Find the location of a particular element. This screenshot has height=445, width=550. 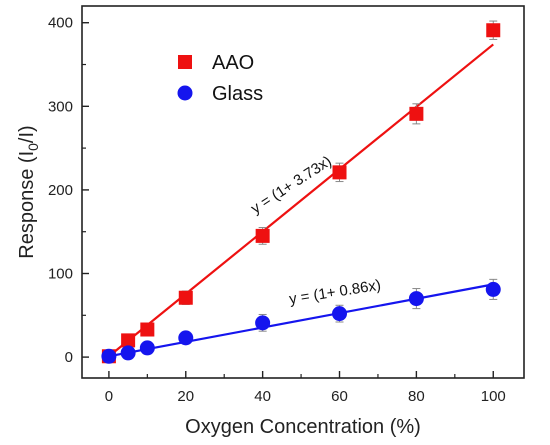

y-tick-label-3: 300 is located at coordinates (60, 106).